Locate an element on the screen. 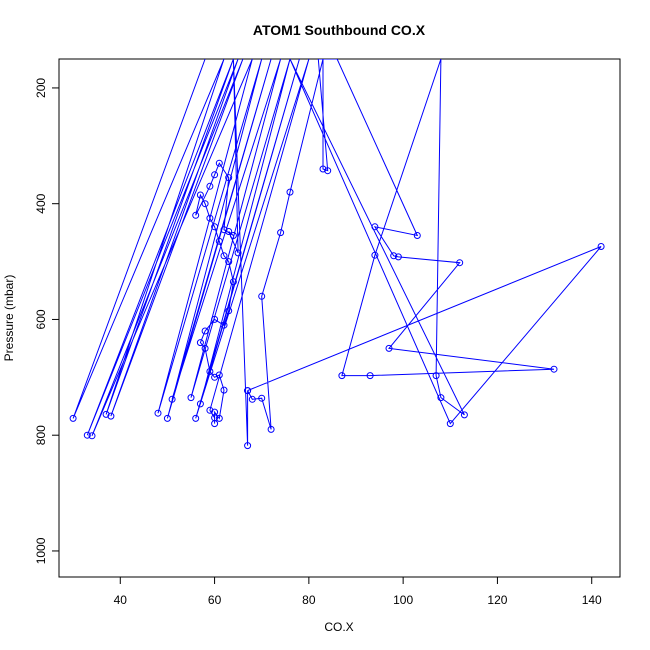  x-tick-label: 100 is located at coordinates (403, 600).